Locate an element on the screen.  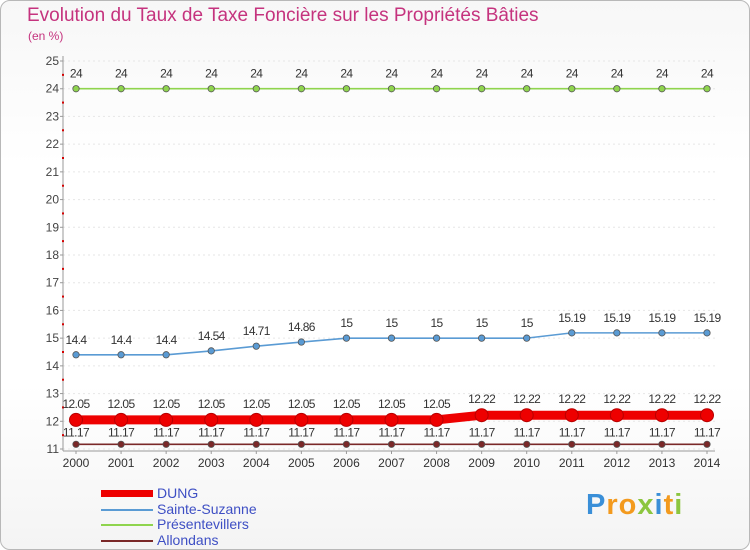
series-presentevillers: 24 24 24 24 24 24 24 24 24 24 24 24 24 24 24 is located at coordinates (392, 80).